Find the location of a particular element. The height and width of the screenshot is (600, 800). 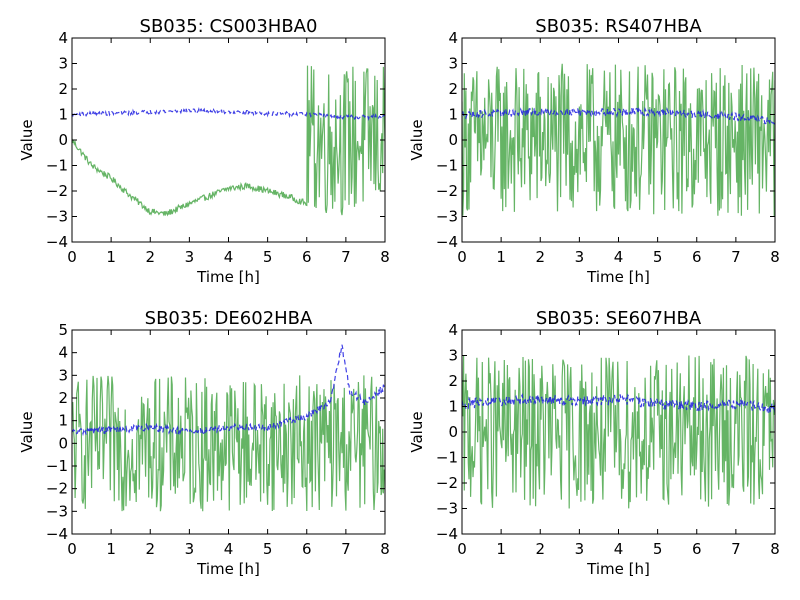

y-tick-label: 5 is located at coordinates (63, 330).